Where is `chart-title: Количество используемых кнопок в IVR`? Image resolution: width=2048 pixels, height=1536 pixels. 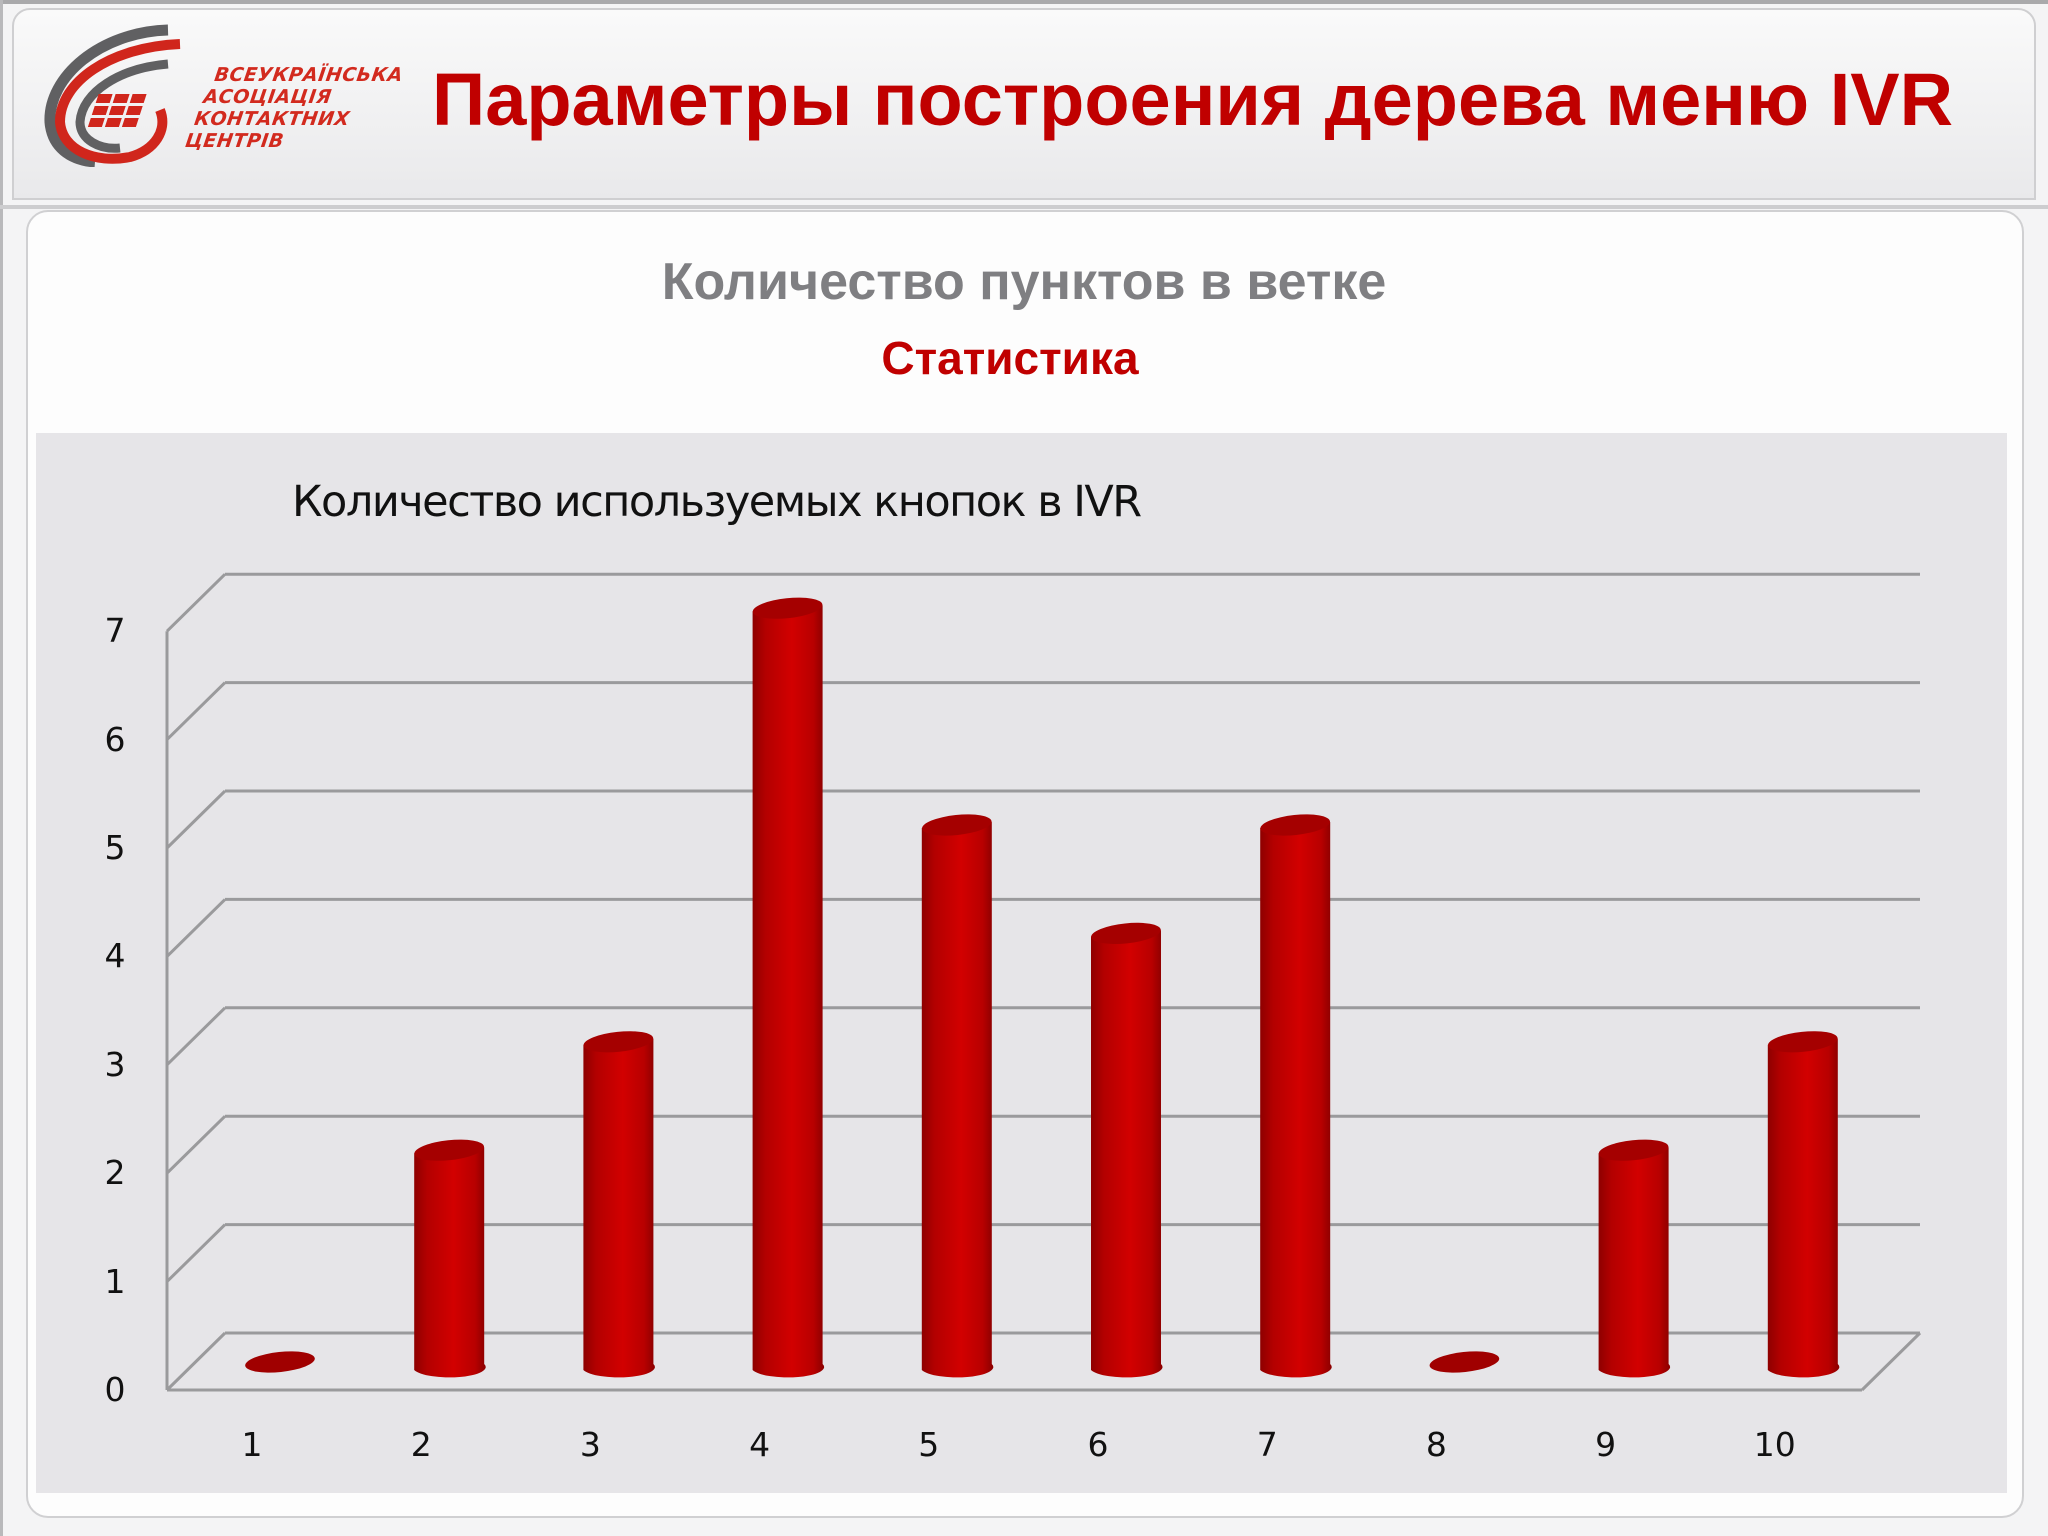
chart-title: Количество используемых кнопок в IVR is located at coordinates (717, 502).